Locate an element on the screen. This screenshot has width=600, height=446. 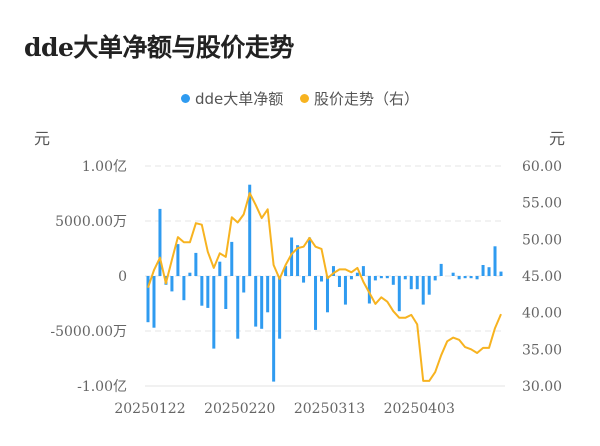
x-axis-tick: 20250403 is located at coordinates (419, 409).